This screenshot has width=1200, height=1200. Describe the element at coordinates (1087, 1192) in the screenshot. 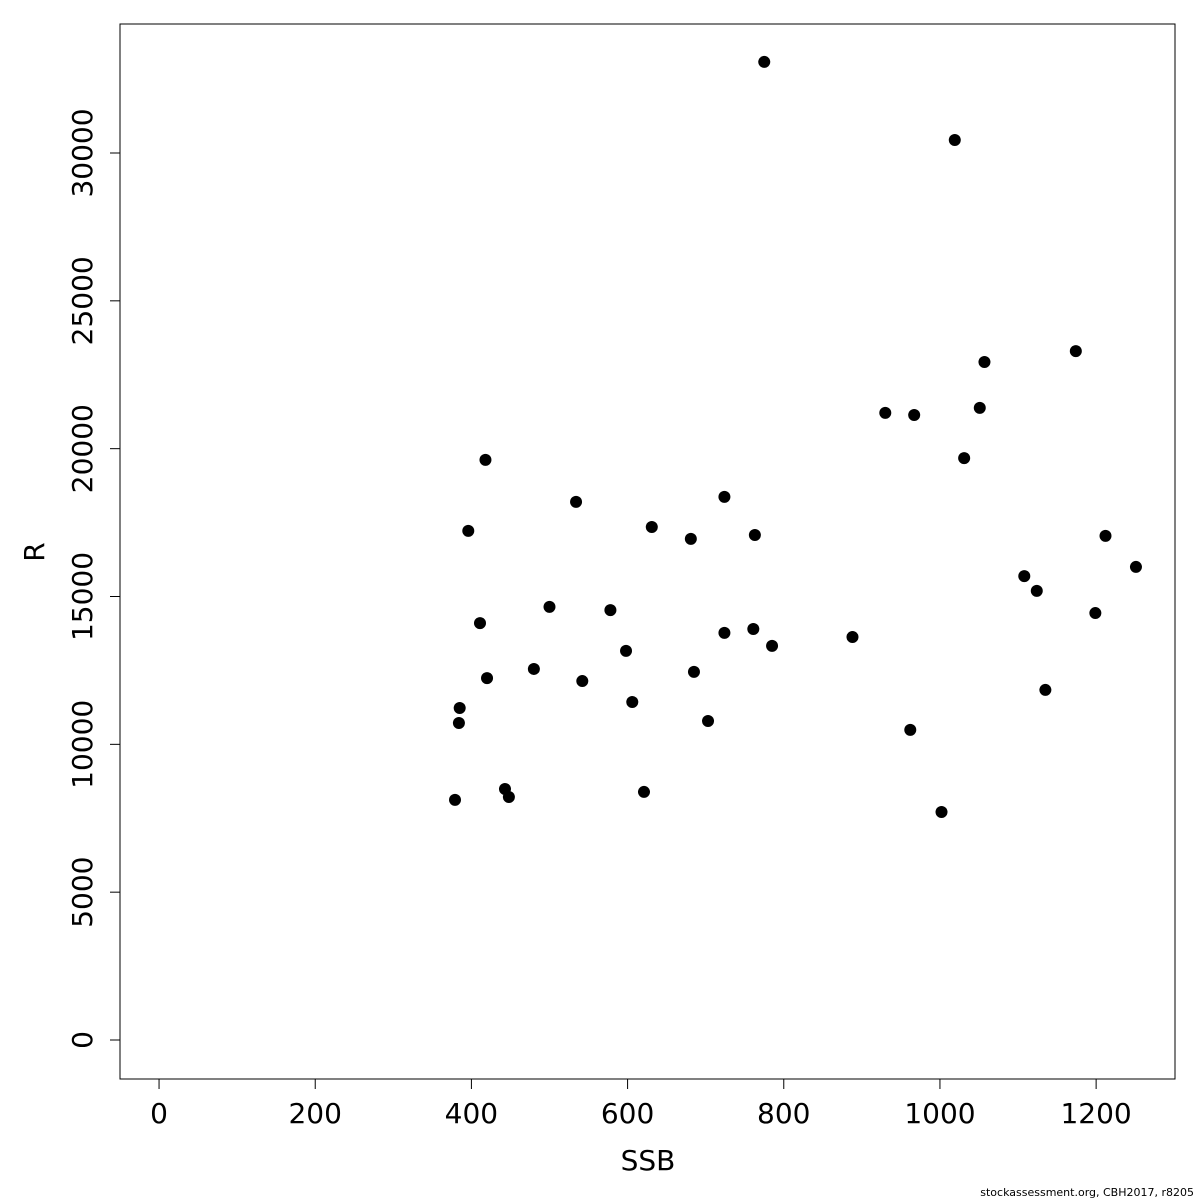

I see `footer: stockassessment.org, CBH2017, r8205` at that location.